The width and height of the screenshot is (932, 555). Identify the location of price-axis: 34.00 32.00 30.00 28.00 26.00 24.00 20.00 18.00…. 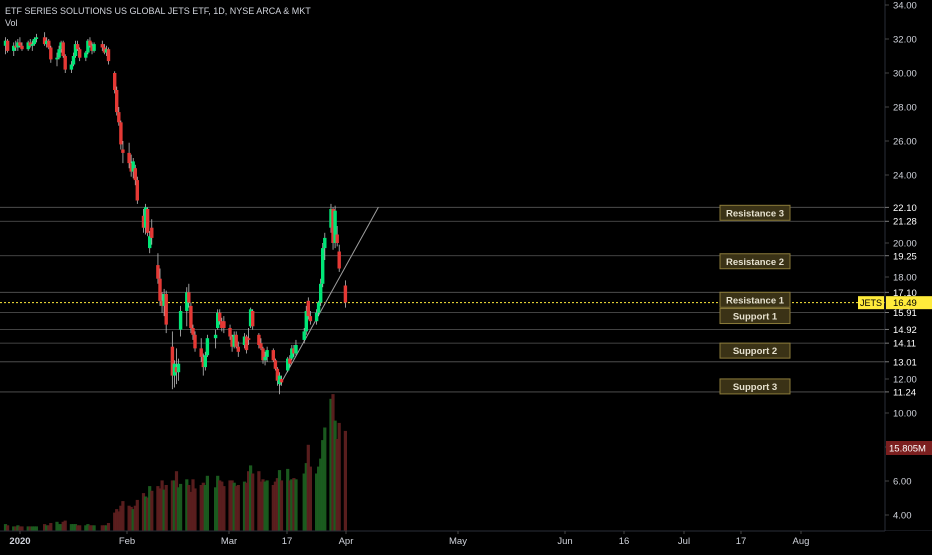
(895, 265).